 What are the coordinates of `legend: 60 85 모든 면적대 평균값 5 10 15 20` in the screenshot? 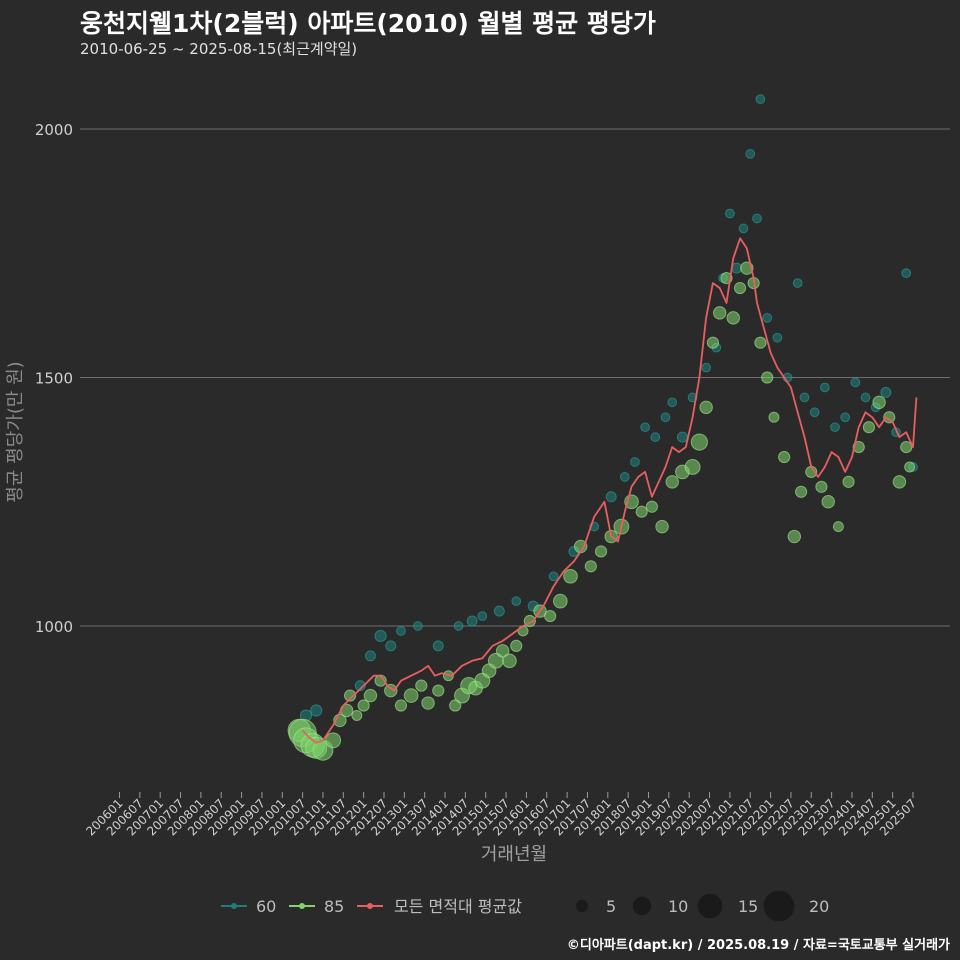 It's located at (525, 906).